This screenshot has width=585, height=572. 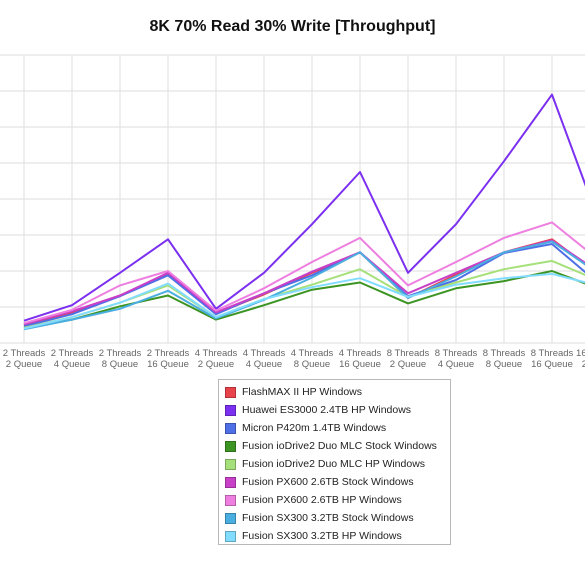 I want to click on legend-label: Fusion SX300 3.2TB Stock Windows, so click(x=328, y=518).